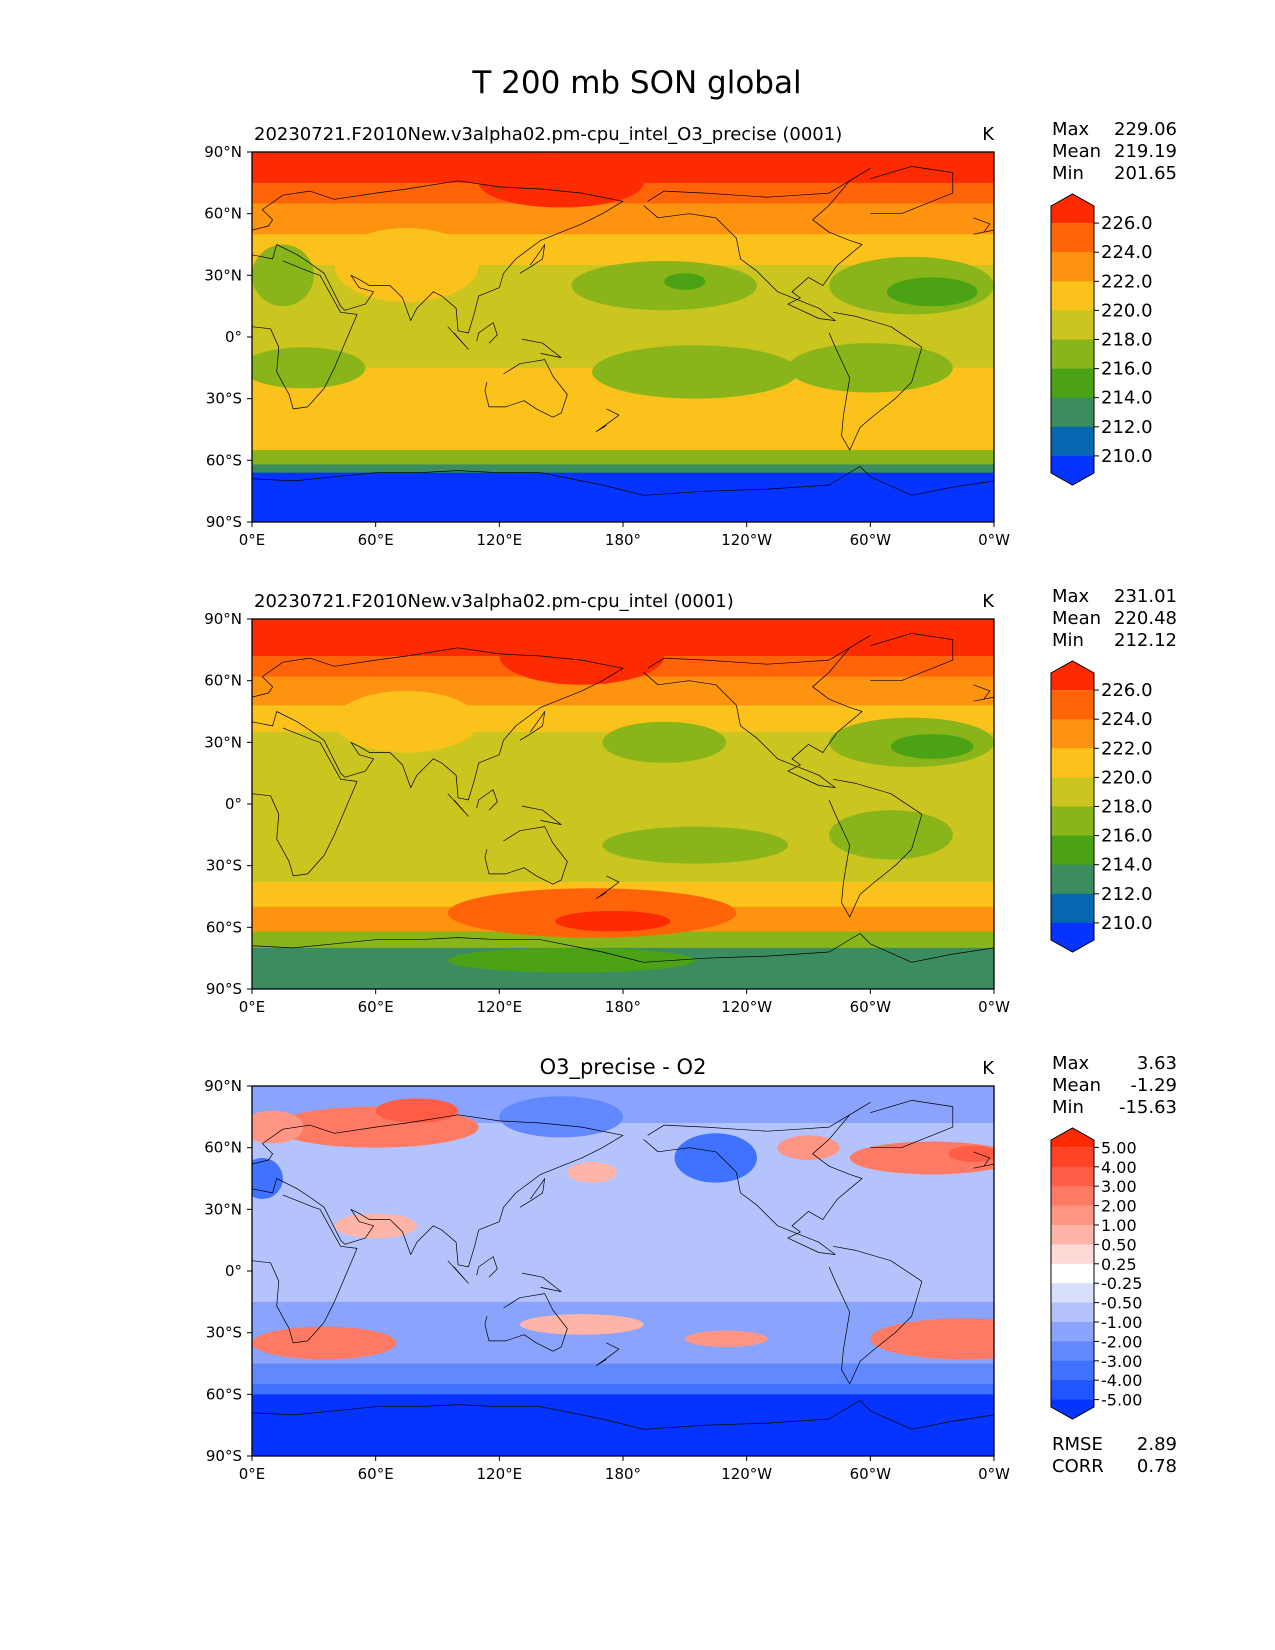  I want to click on x-tick-label: 180°, so click(623, 1474).